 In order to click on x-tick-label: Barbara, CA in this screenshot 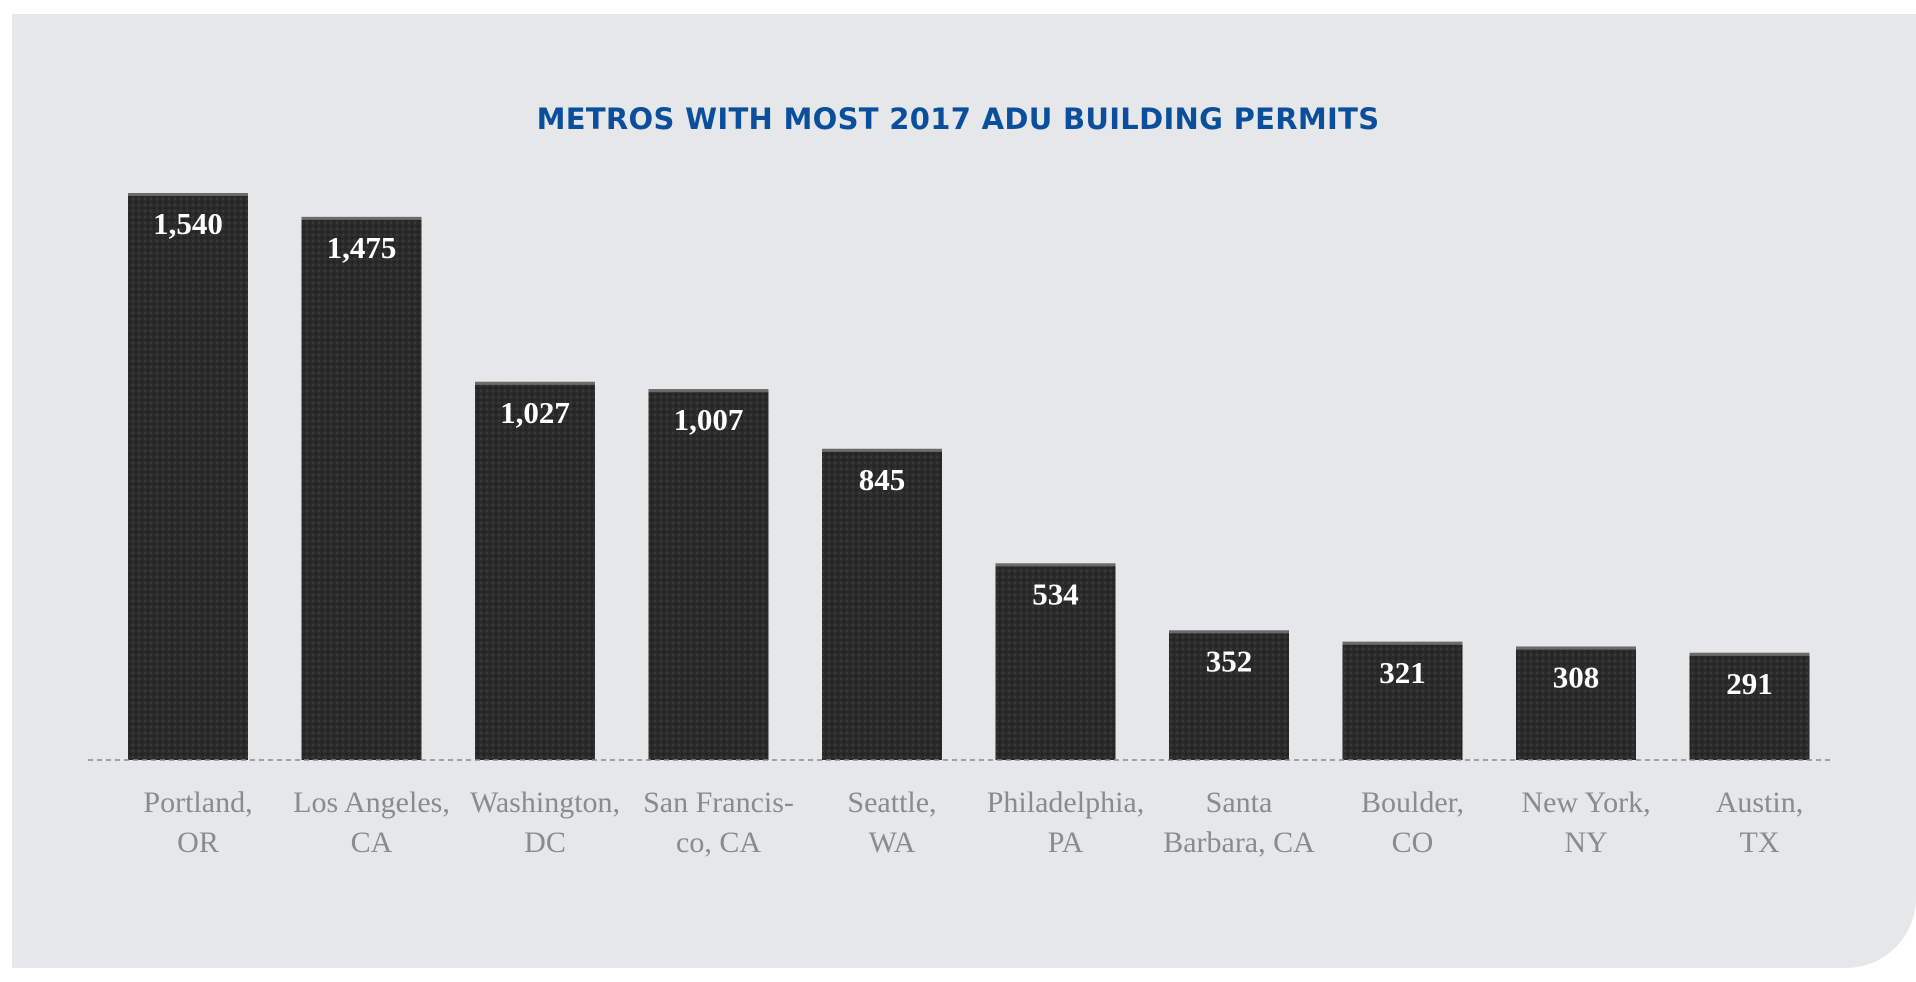, I will do `click(1239, 842)`.